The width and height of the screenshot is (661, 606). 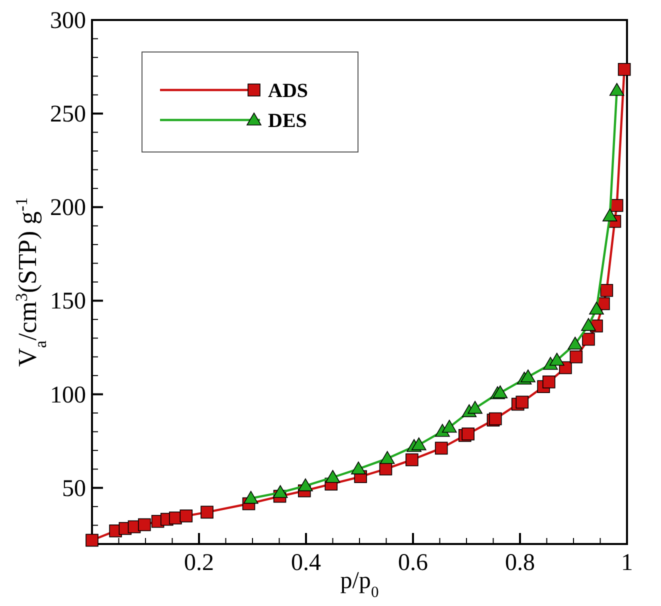 What do you see at coordinates (68, 21) in the screenshot?
I see `y-tick-label: 300` at bounding box center [68, 21].